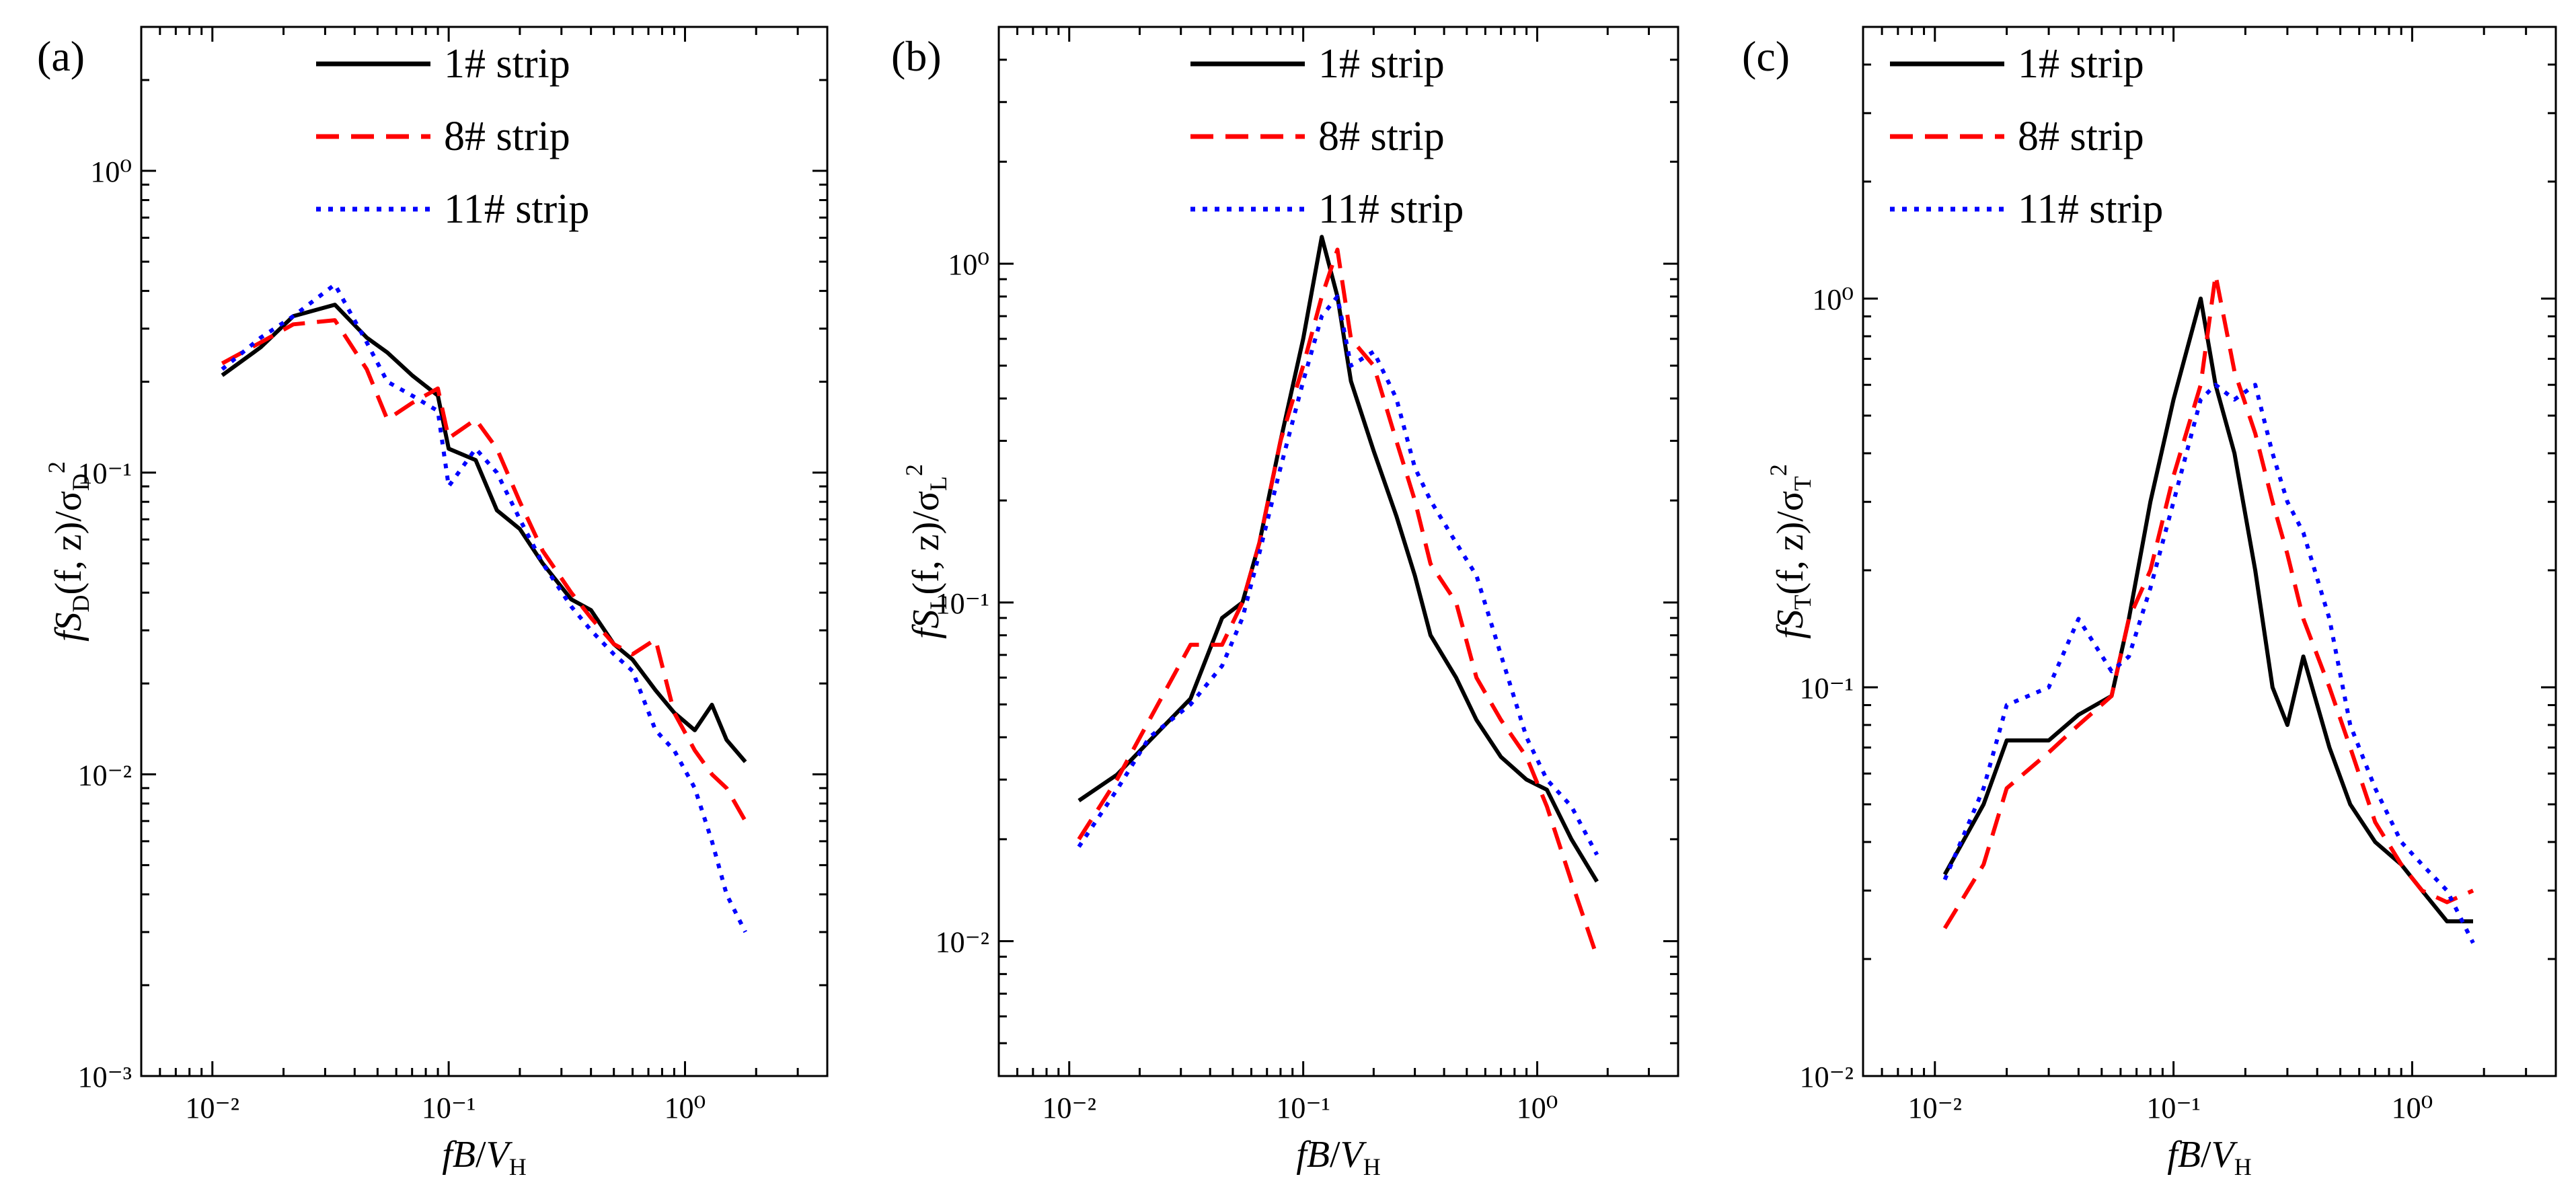 This screenshot has width=2576, height=1189. I want to click on x-tick-label-a: 10⁻², so click(212, 1107).